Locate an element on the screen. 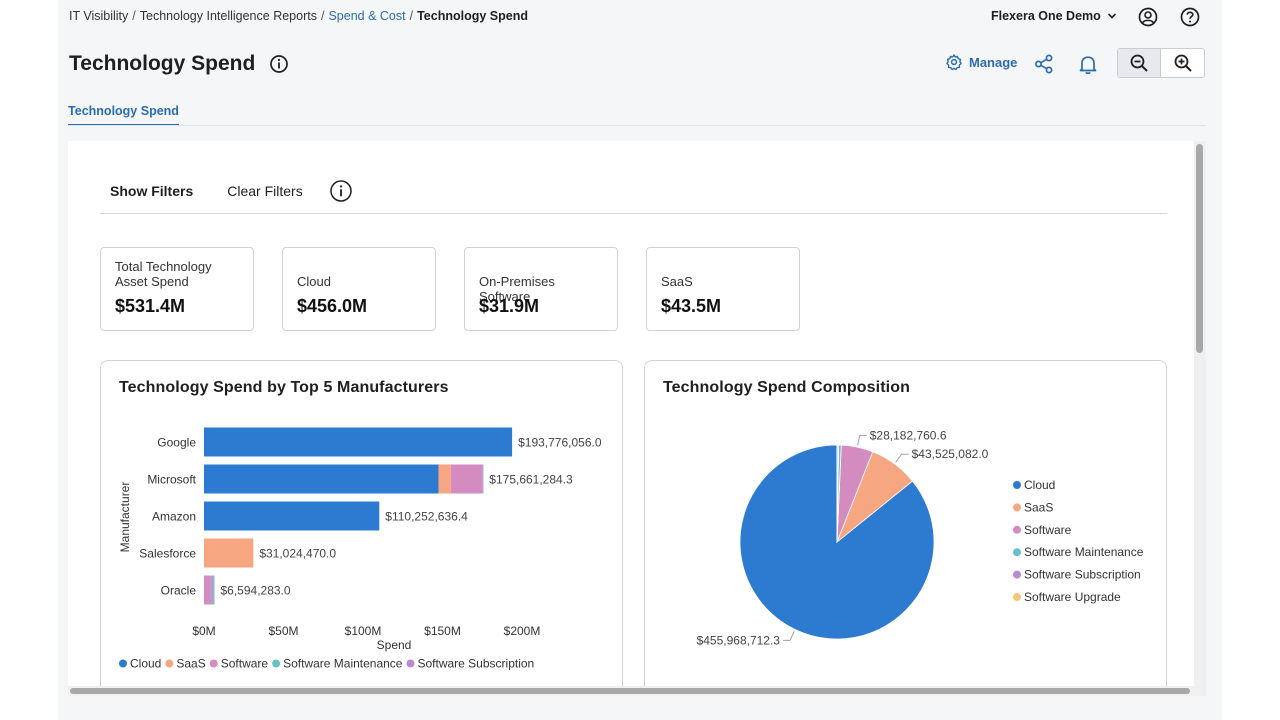  user-circle-icon is located at coordinates (1148, 17).